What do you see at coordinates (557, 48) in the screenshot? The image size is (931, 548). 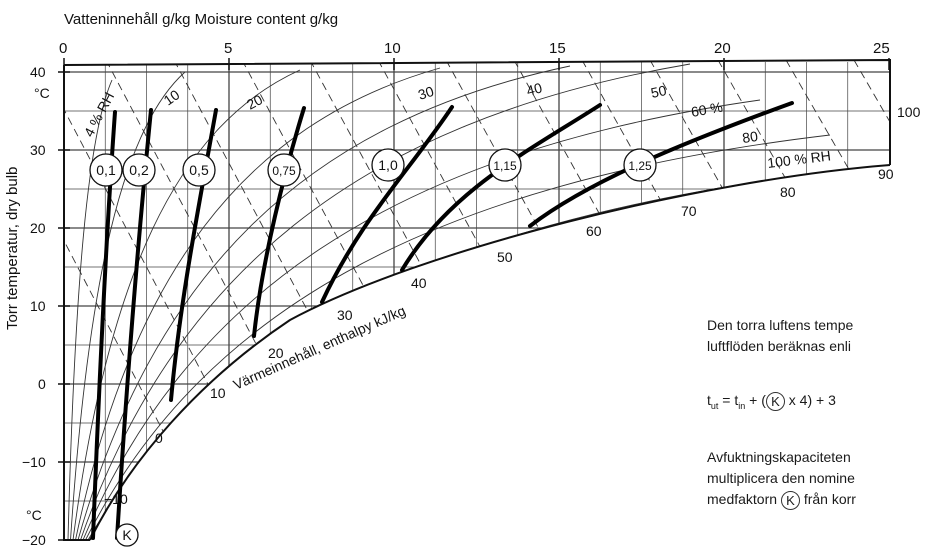 I see `top-tick-15: 15` at bounding box center [557, 48].